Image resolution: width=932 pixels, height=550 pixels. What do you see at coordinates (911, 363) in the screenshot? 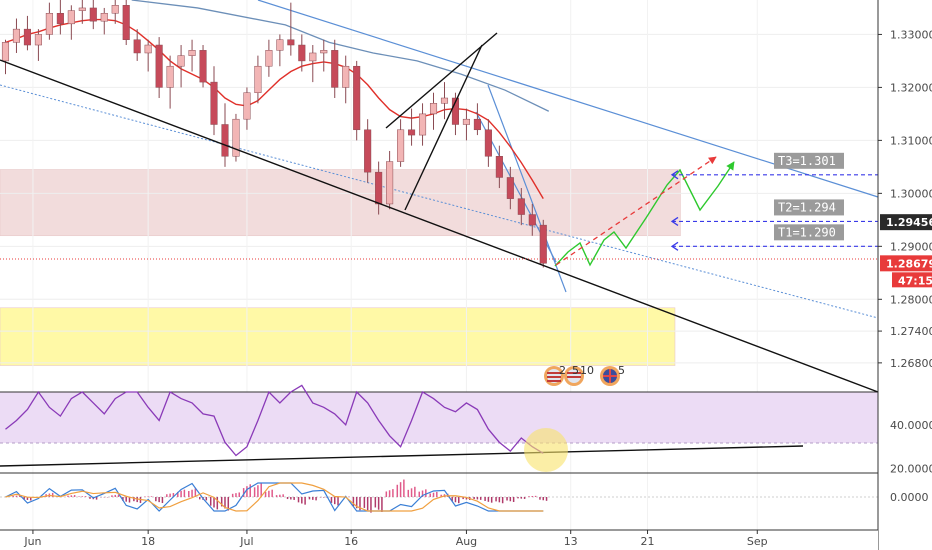
I see `price-tick-label: 1.26800` at bounding box center [911, 363].